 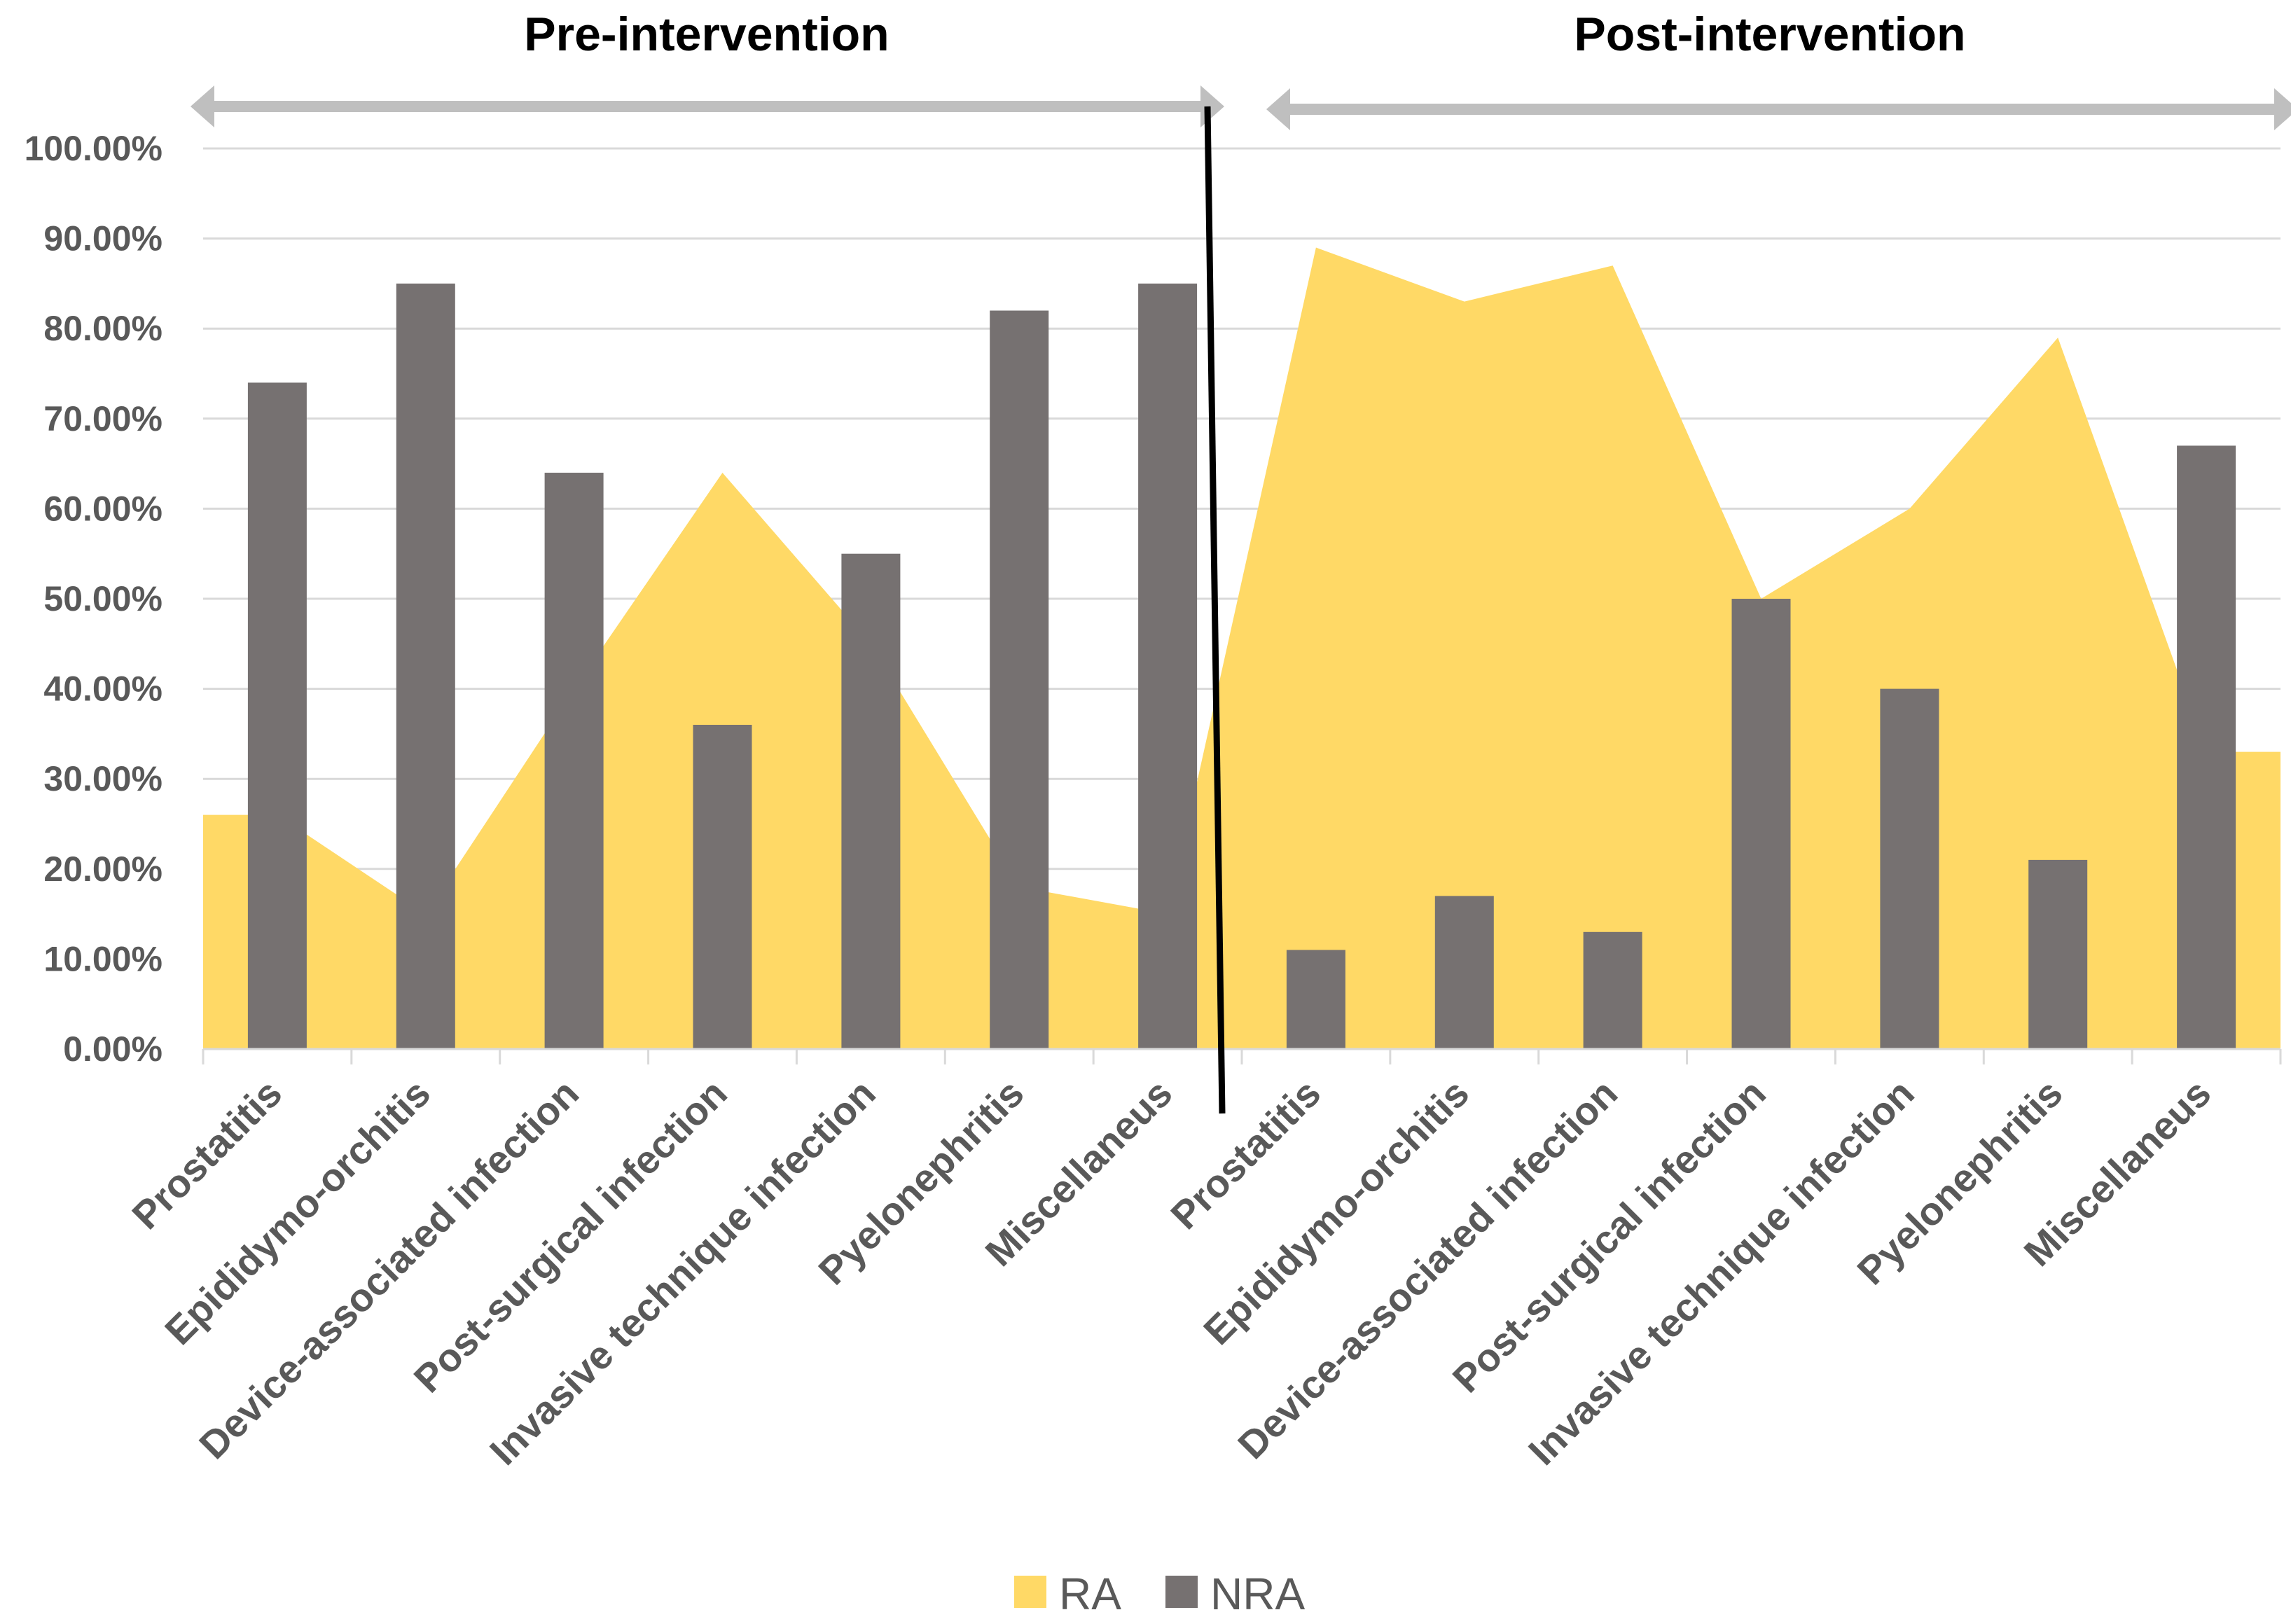 I want to click on legend-swatch-nra, so click(x=1181, y=1592).